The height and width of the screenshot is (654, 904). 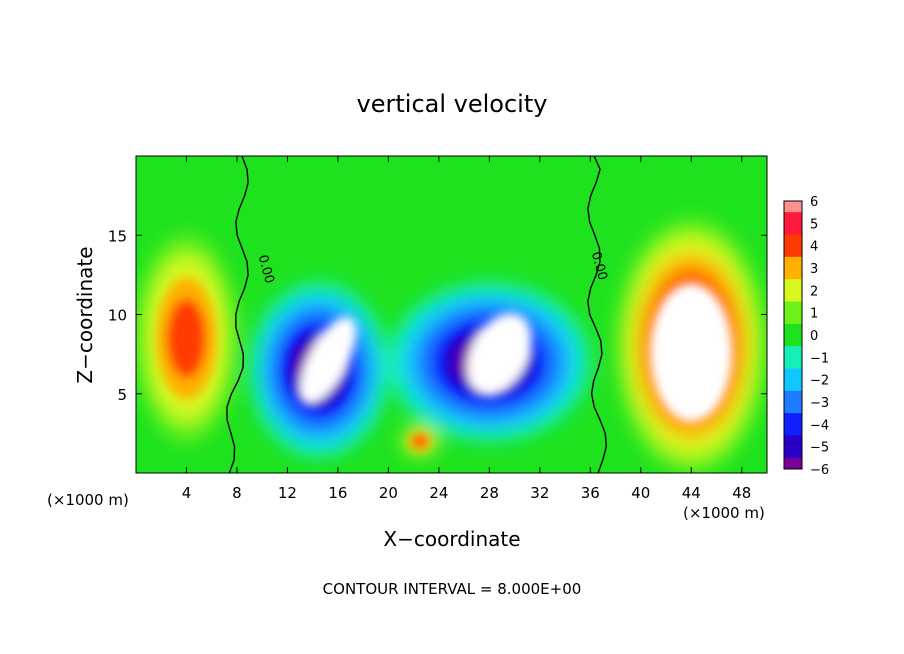 What do you see at coordinates (452, 589) in the screenshot?
I see `contour-interval-footer: CONTOUR INTERVAL = 8.000E+00` at bounding box center [452, 589].